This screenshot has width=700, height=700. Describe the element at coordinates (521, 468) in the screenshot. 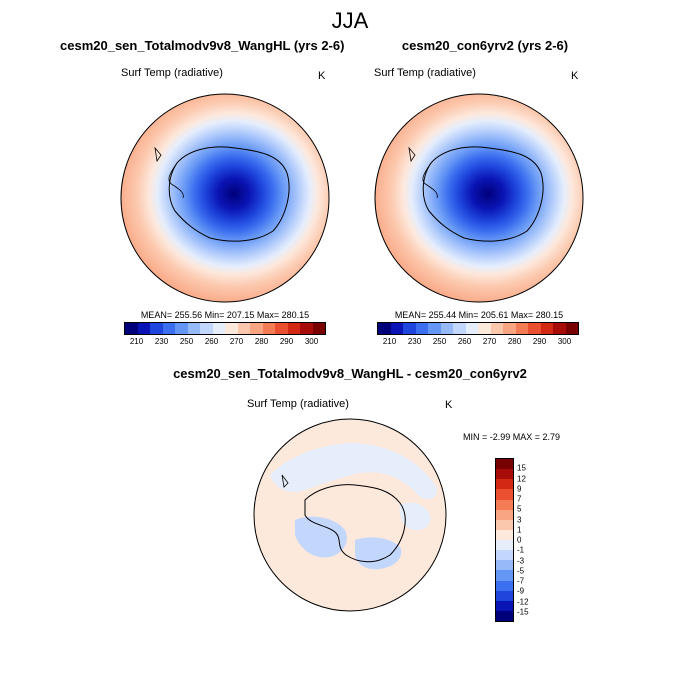

I see `diff-colorbar-tick-label: 15` at that location.